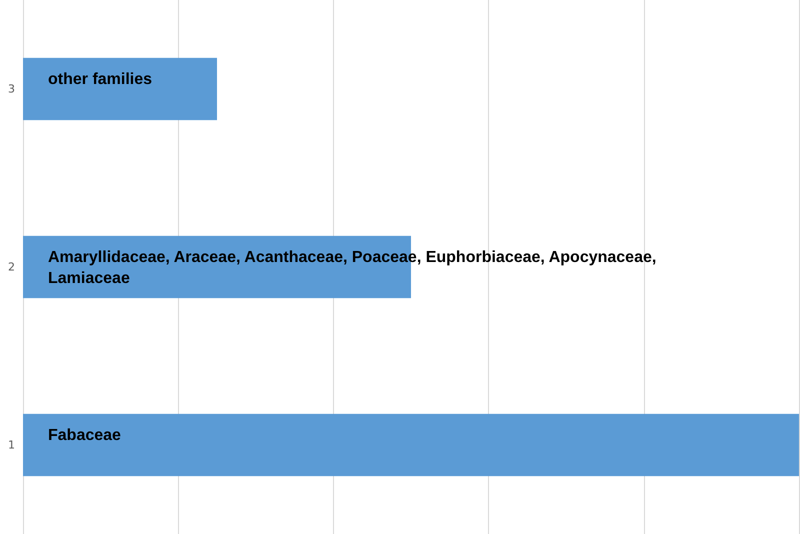  What do you see at coordinates (100, 79) in the screenshot?
I see `annotation: other families` at bounding box center [100, 79].